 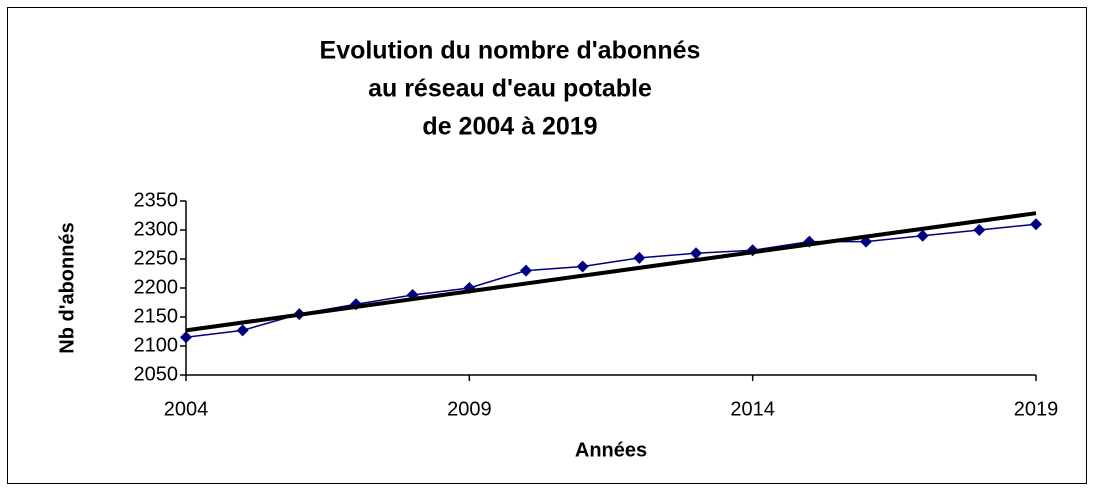 I want to click on x-axis-label: Années, so click(x=611, y=450).